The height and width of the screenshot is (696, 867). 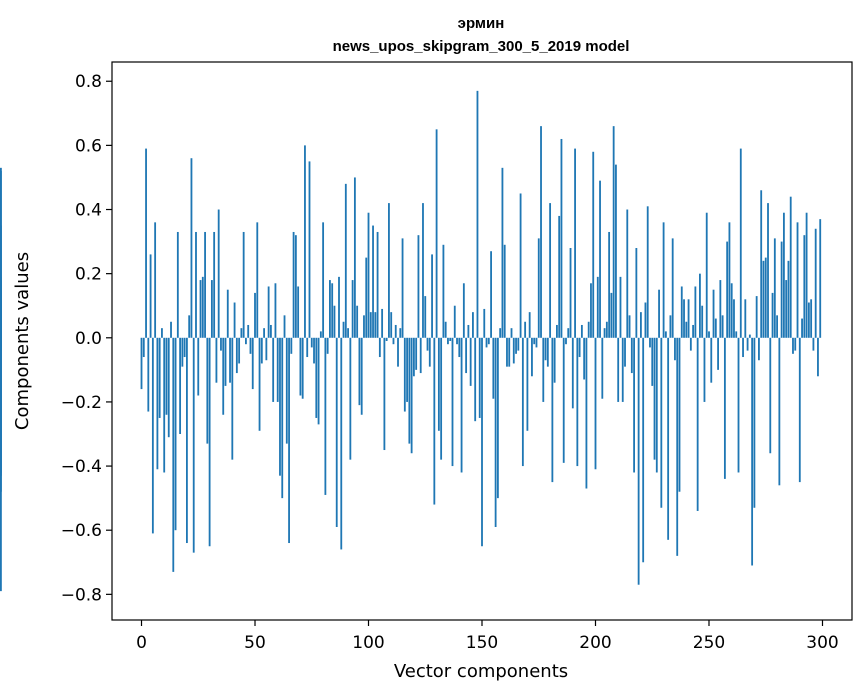 I want to click on y-tick-label: −0.4, so click(x=81, y=467).